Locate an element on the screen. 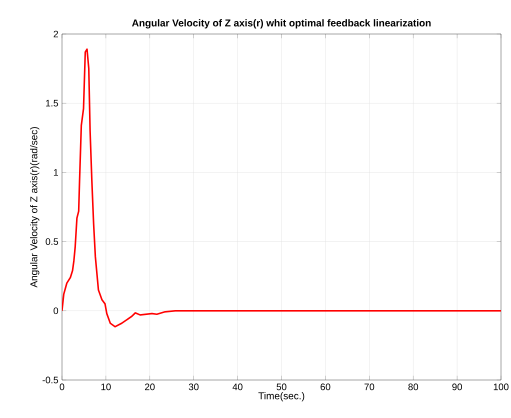 The height and width of the screenshot is (418, 511). x-axis-title: Time(sec.) is located at coordinates (281, 397).